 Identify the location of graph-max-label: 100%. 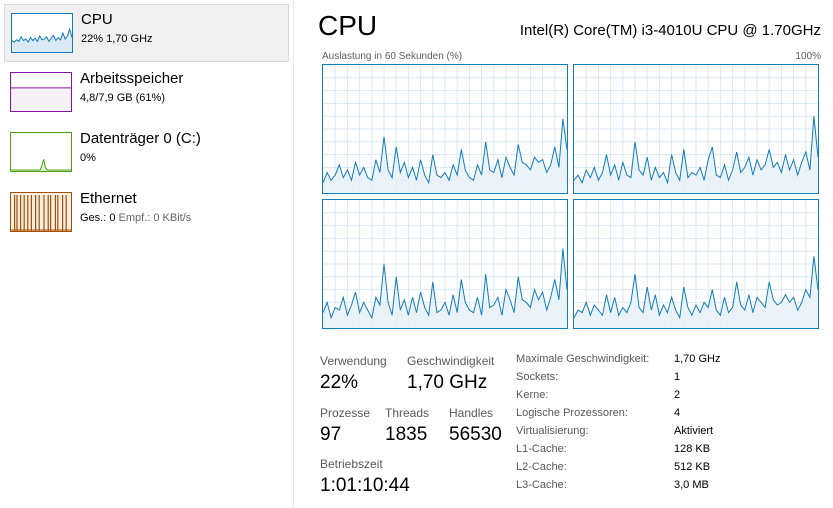
(808, 56).